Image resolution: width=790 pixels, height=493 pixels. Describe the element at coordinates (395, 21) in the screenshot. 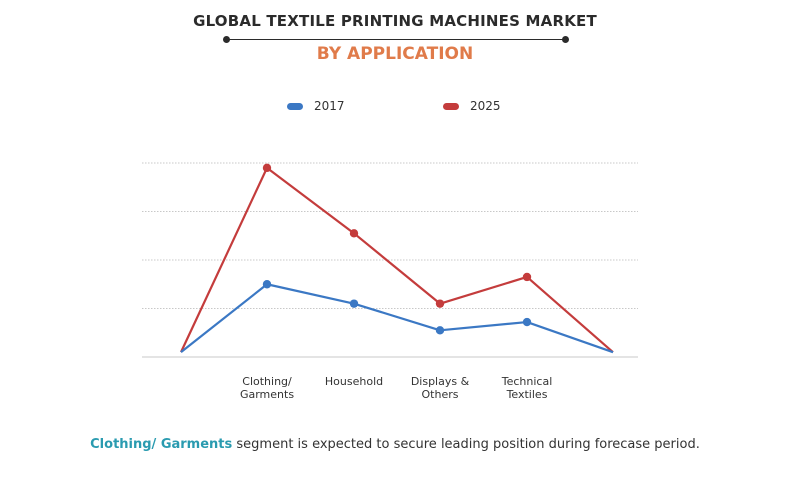

I see `chart-title: GLOBAL TEXTILE PRINTING MACHINES MARKET` at that location.